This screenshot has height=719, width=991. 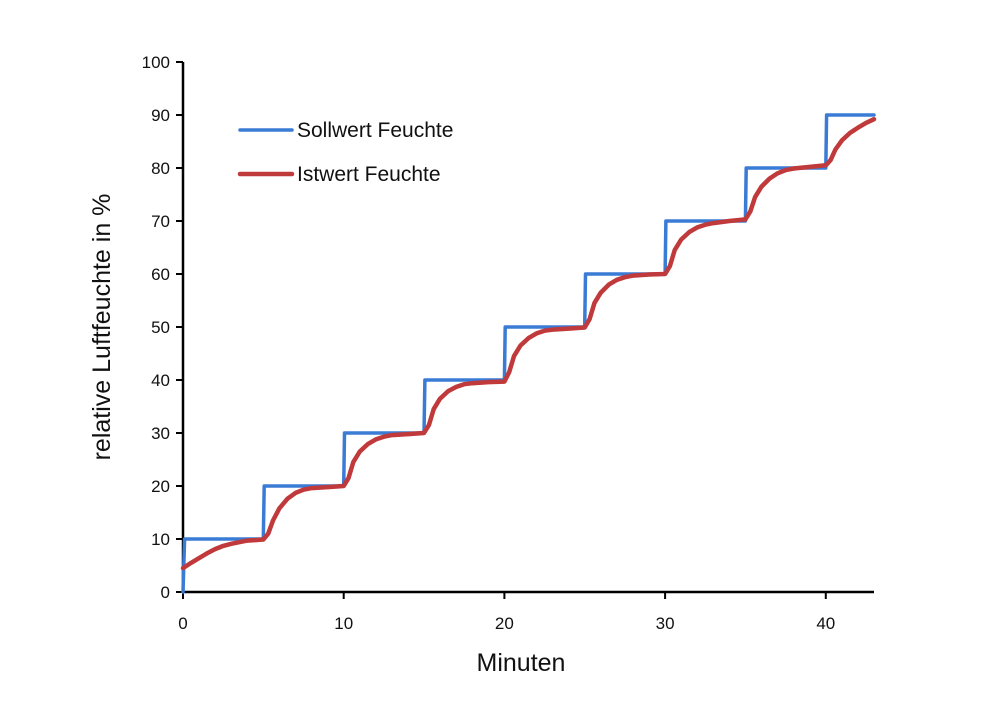 What do you see at coordinates (160, 115) in the screenshot?
I see `y-tick-label: 90` at bounding box center [160, 115].